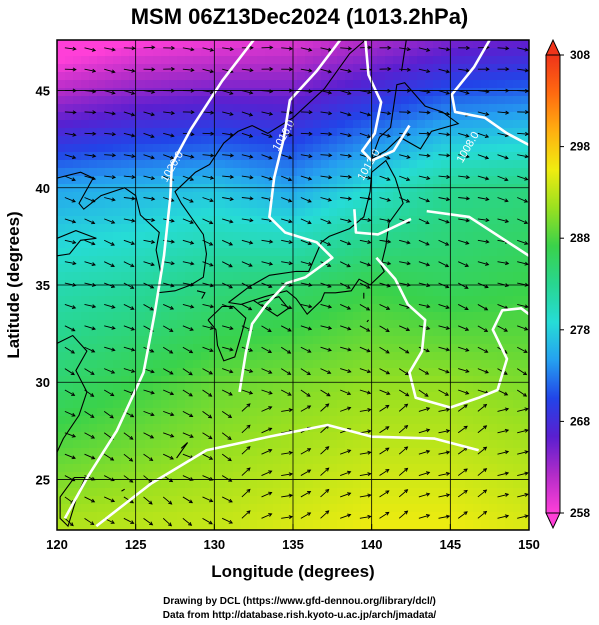 The image size is (599, 625). I want to click on x-tick-label: 145, so click(450, 544).